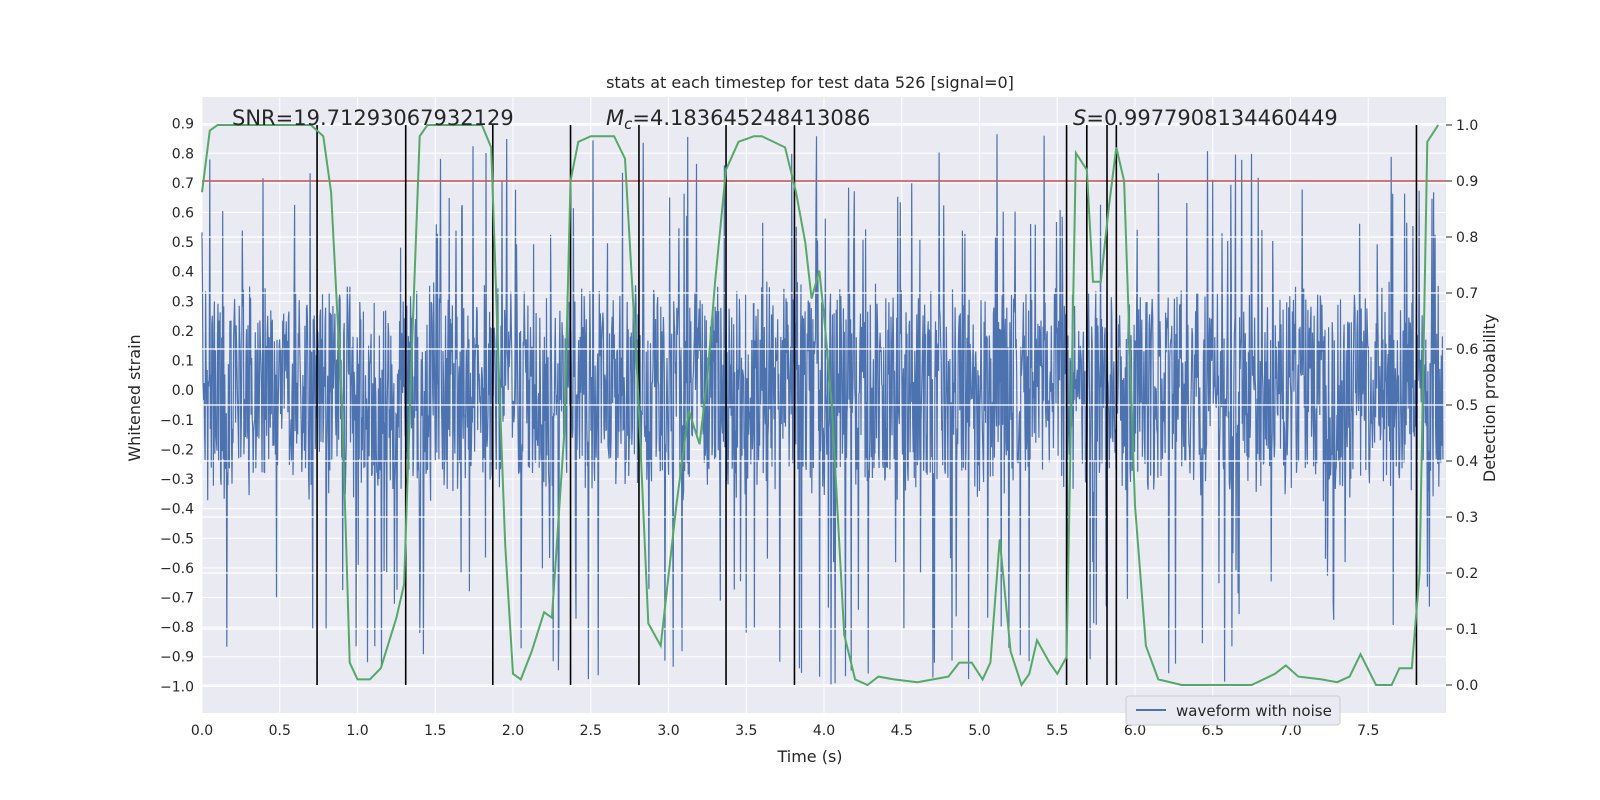 The height and width of the screenshot is (800, 1600). What do you see at coordinates (1135, 731) in the screenshot?
I see `x-tick-label: 6.0` at bounding box center [1135, 731].